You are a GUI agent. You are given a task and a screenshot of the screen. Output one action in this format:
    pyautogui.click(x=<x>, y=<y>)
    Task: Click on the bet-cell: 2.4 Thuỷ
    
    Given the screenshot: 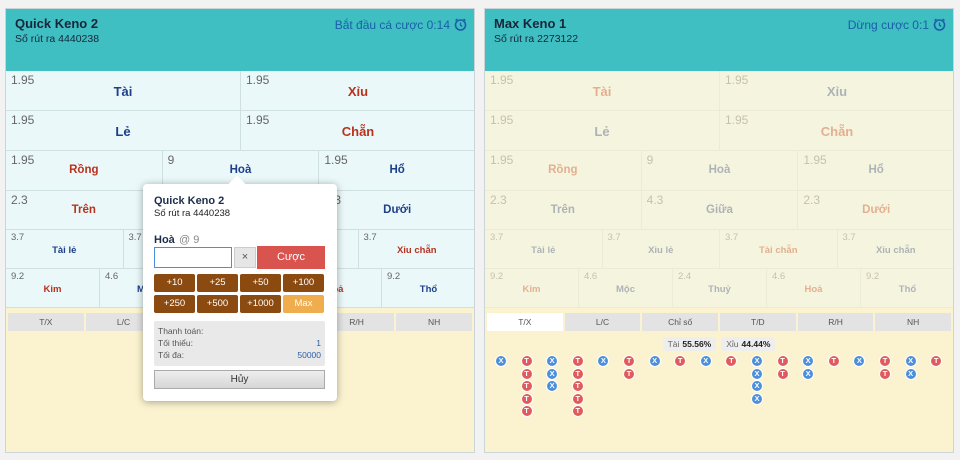 What is the action you would take?
    pyautogui.click(x=720, y=288)
    